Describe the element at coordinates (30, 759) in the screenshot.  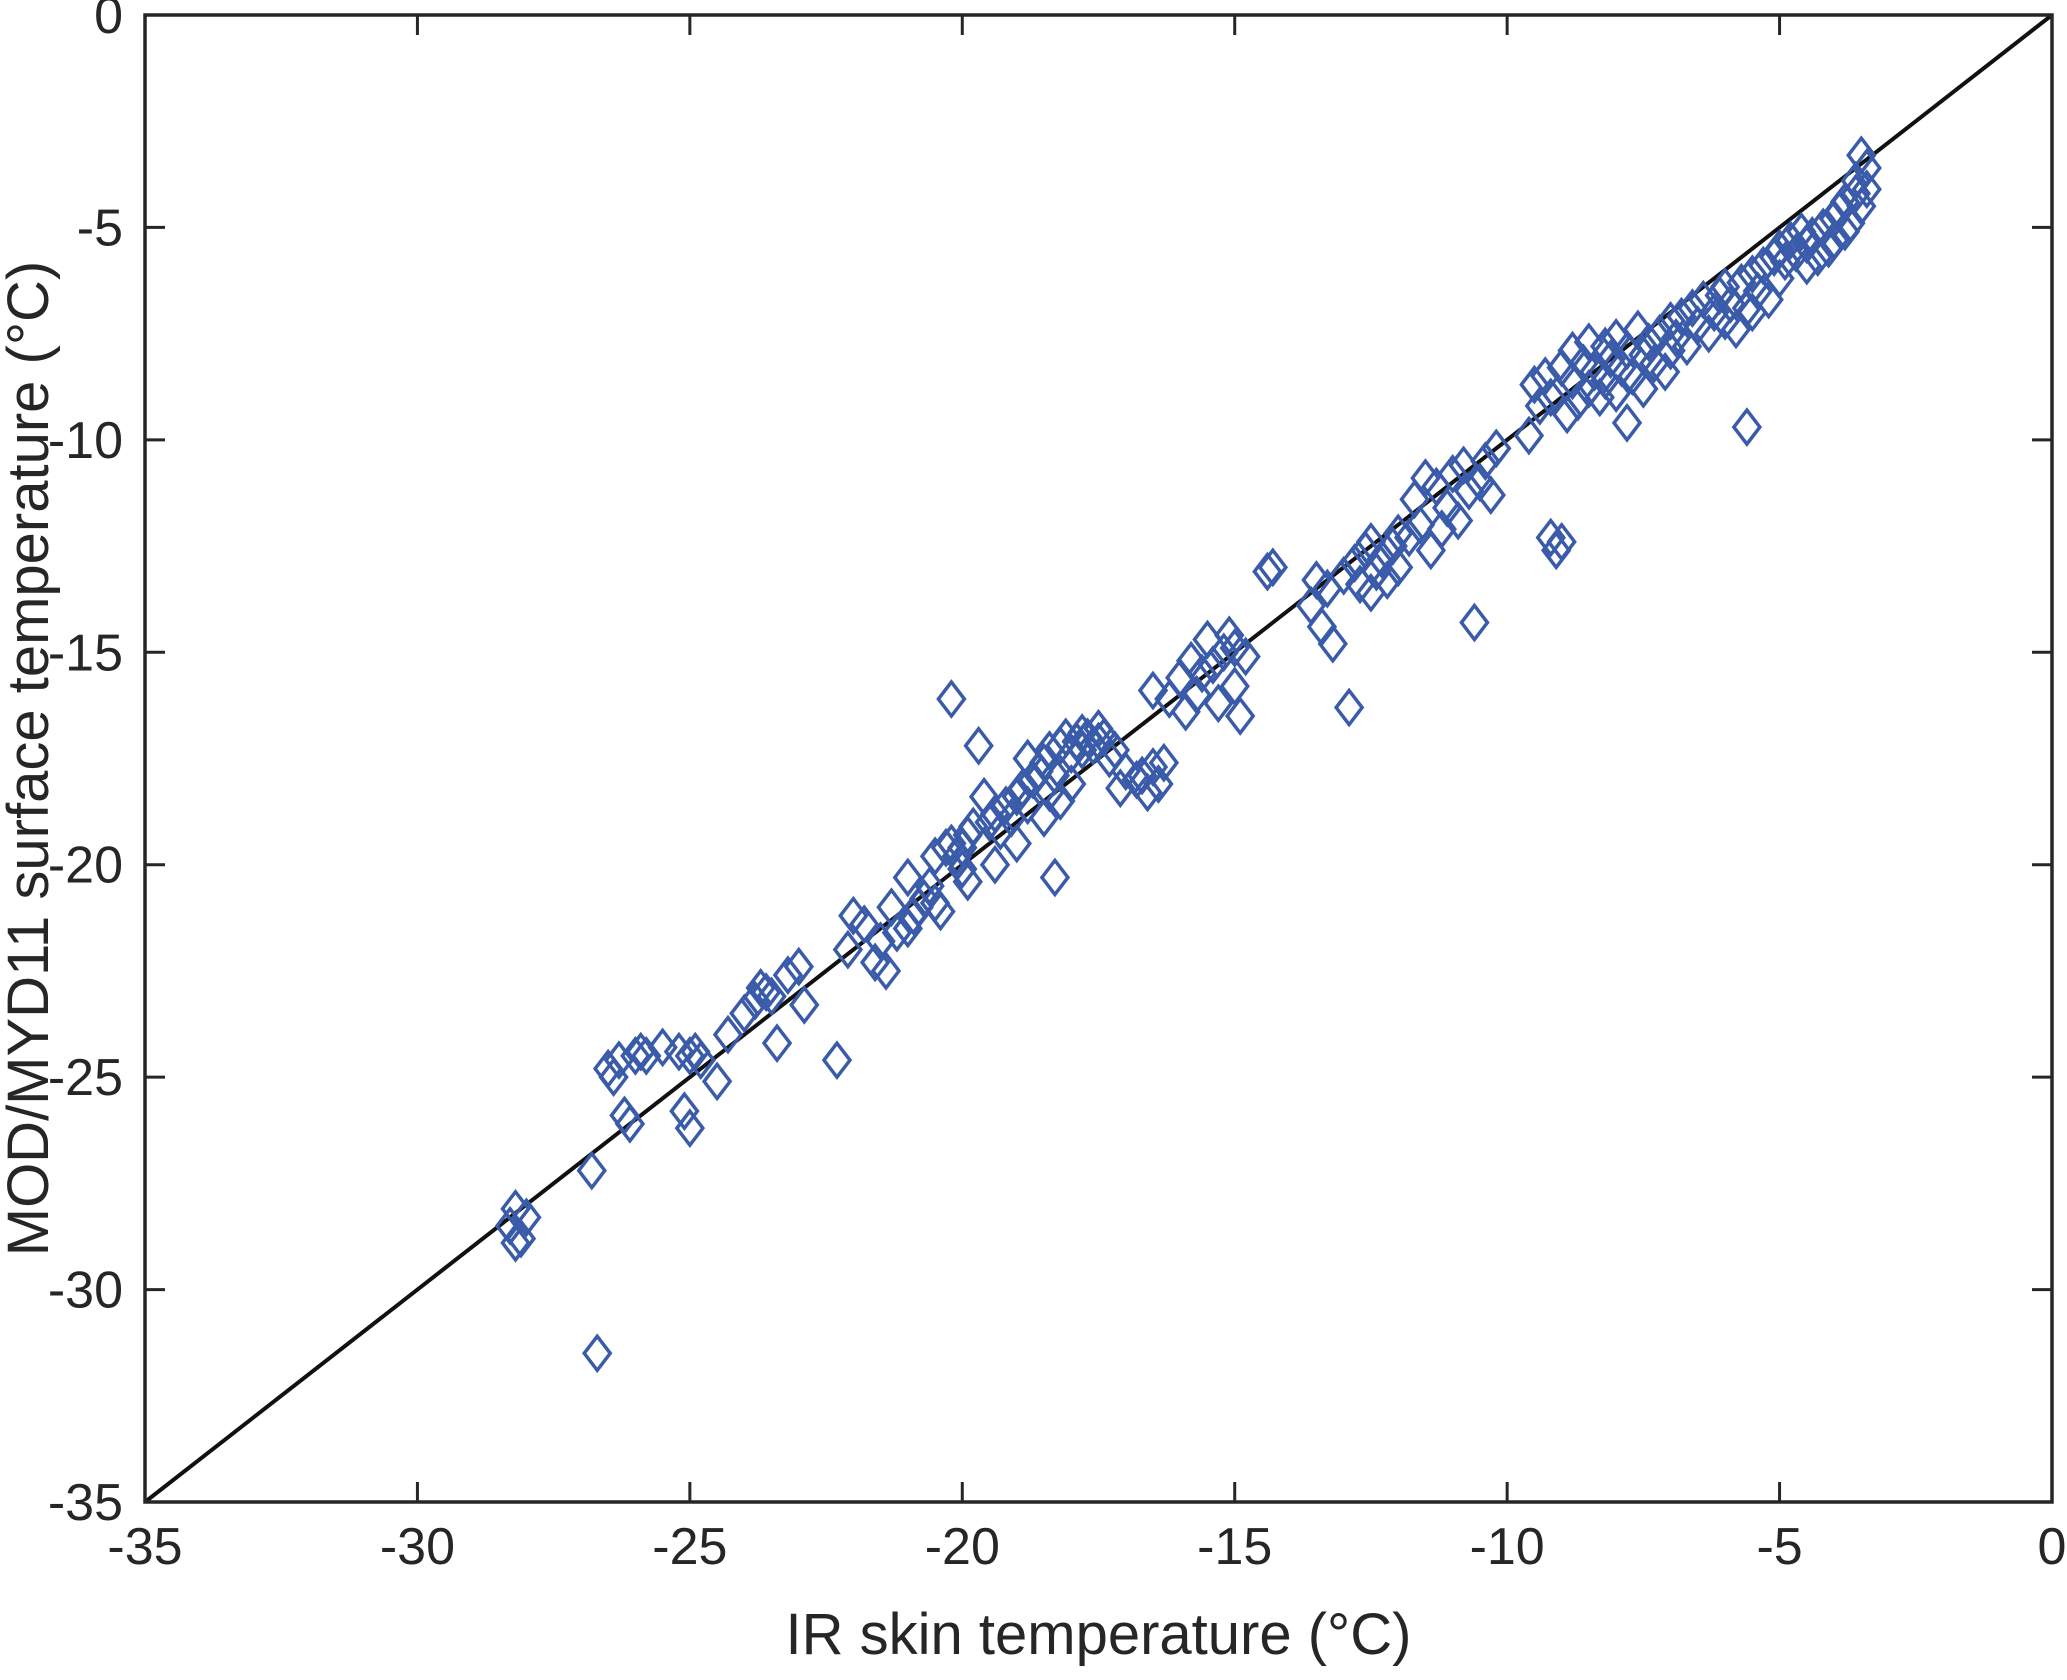
I see `y-axis-label: MOD/MYD11 surface temperature (°C)` at that location.